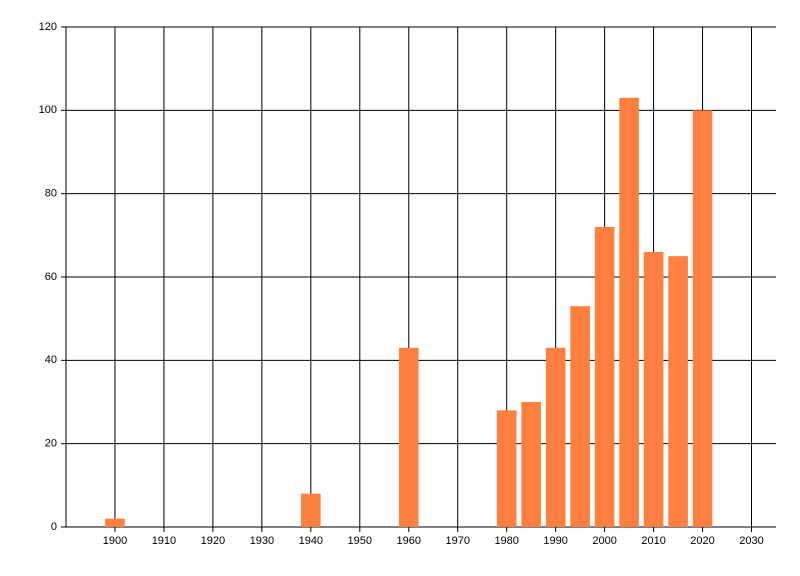 Image resolution: width=800 pixels, height=576 pixels. Describe the element at coordinates (54, 527) in the screenshot. I see `y-tick-label: 0` at that location.